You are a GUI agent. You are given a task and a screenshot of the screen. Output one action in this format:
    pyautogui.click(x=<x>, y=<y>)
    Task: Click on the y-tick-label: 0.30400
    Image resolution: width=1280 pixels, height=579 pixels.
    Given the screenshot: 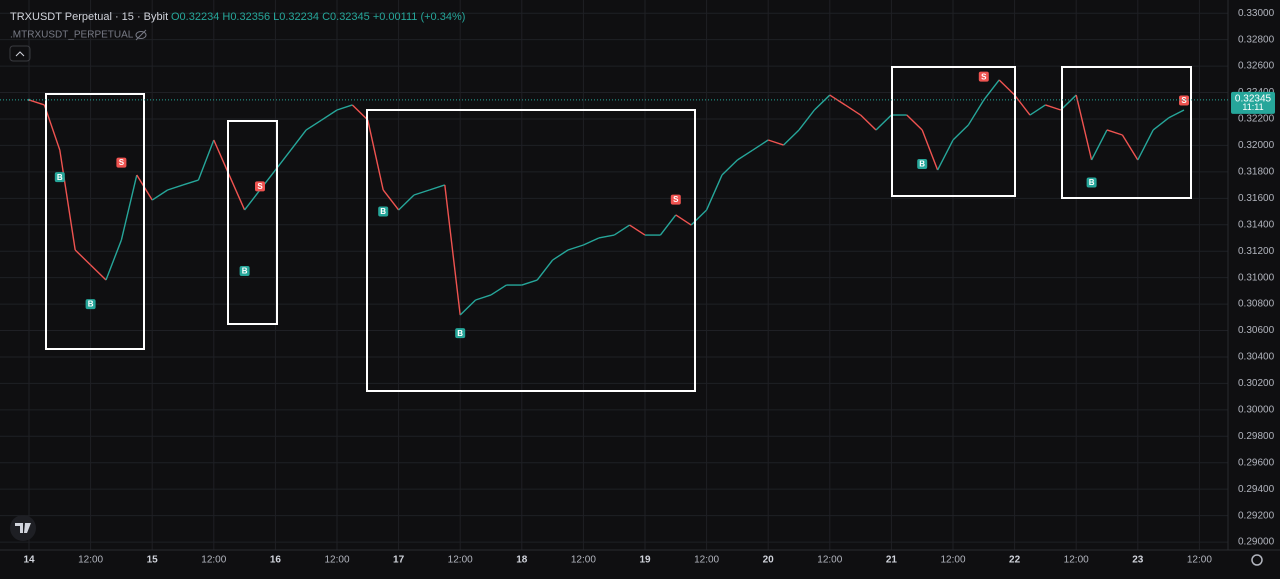 What is the action you would take?
    pyautogui.click(x=1256, y=357)
    